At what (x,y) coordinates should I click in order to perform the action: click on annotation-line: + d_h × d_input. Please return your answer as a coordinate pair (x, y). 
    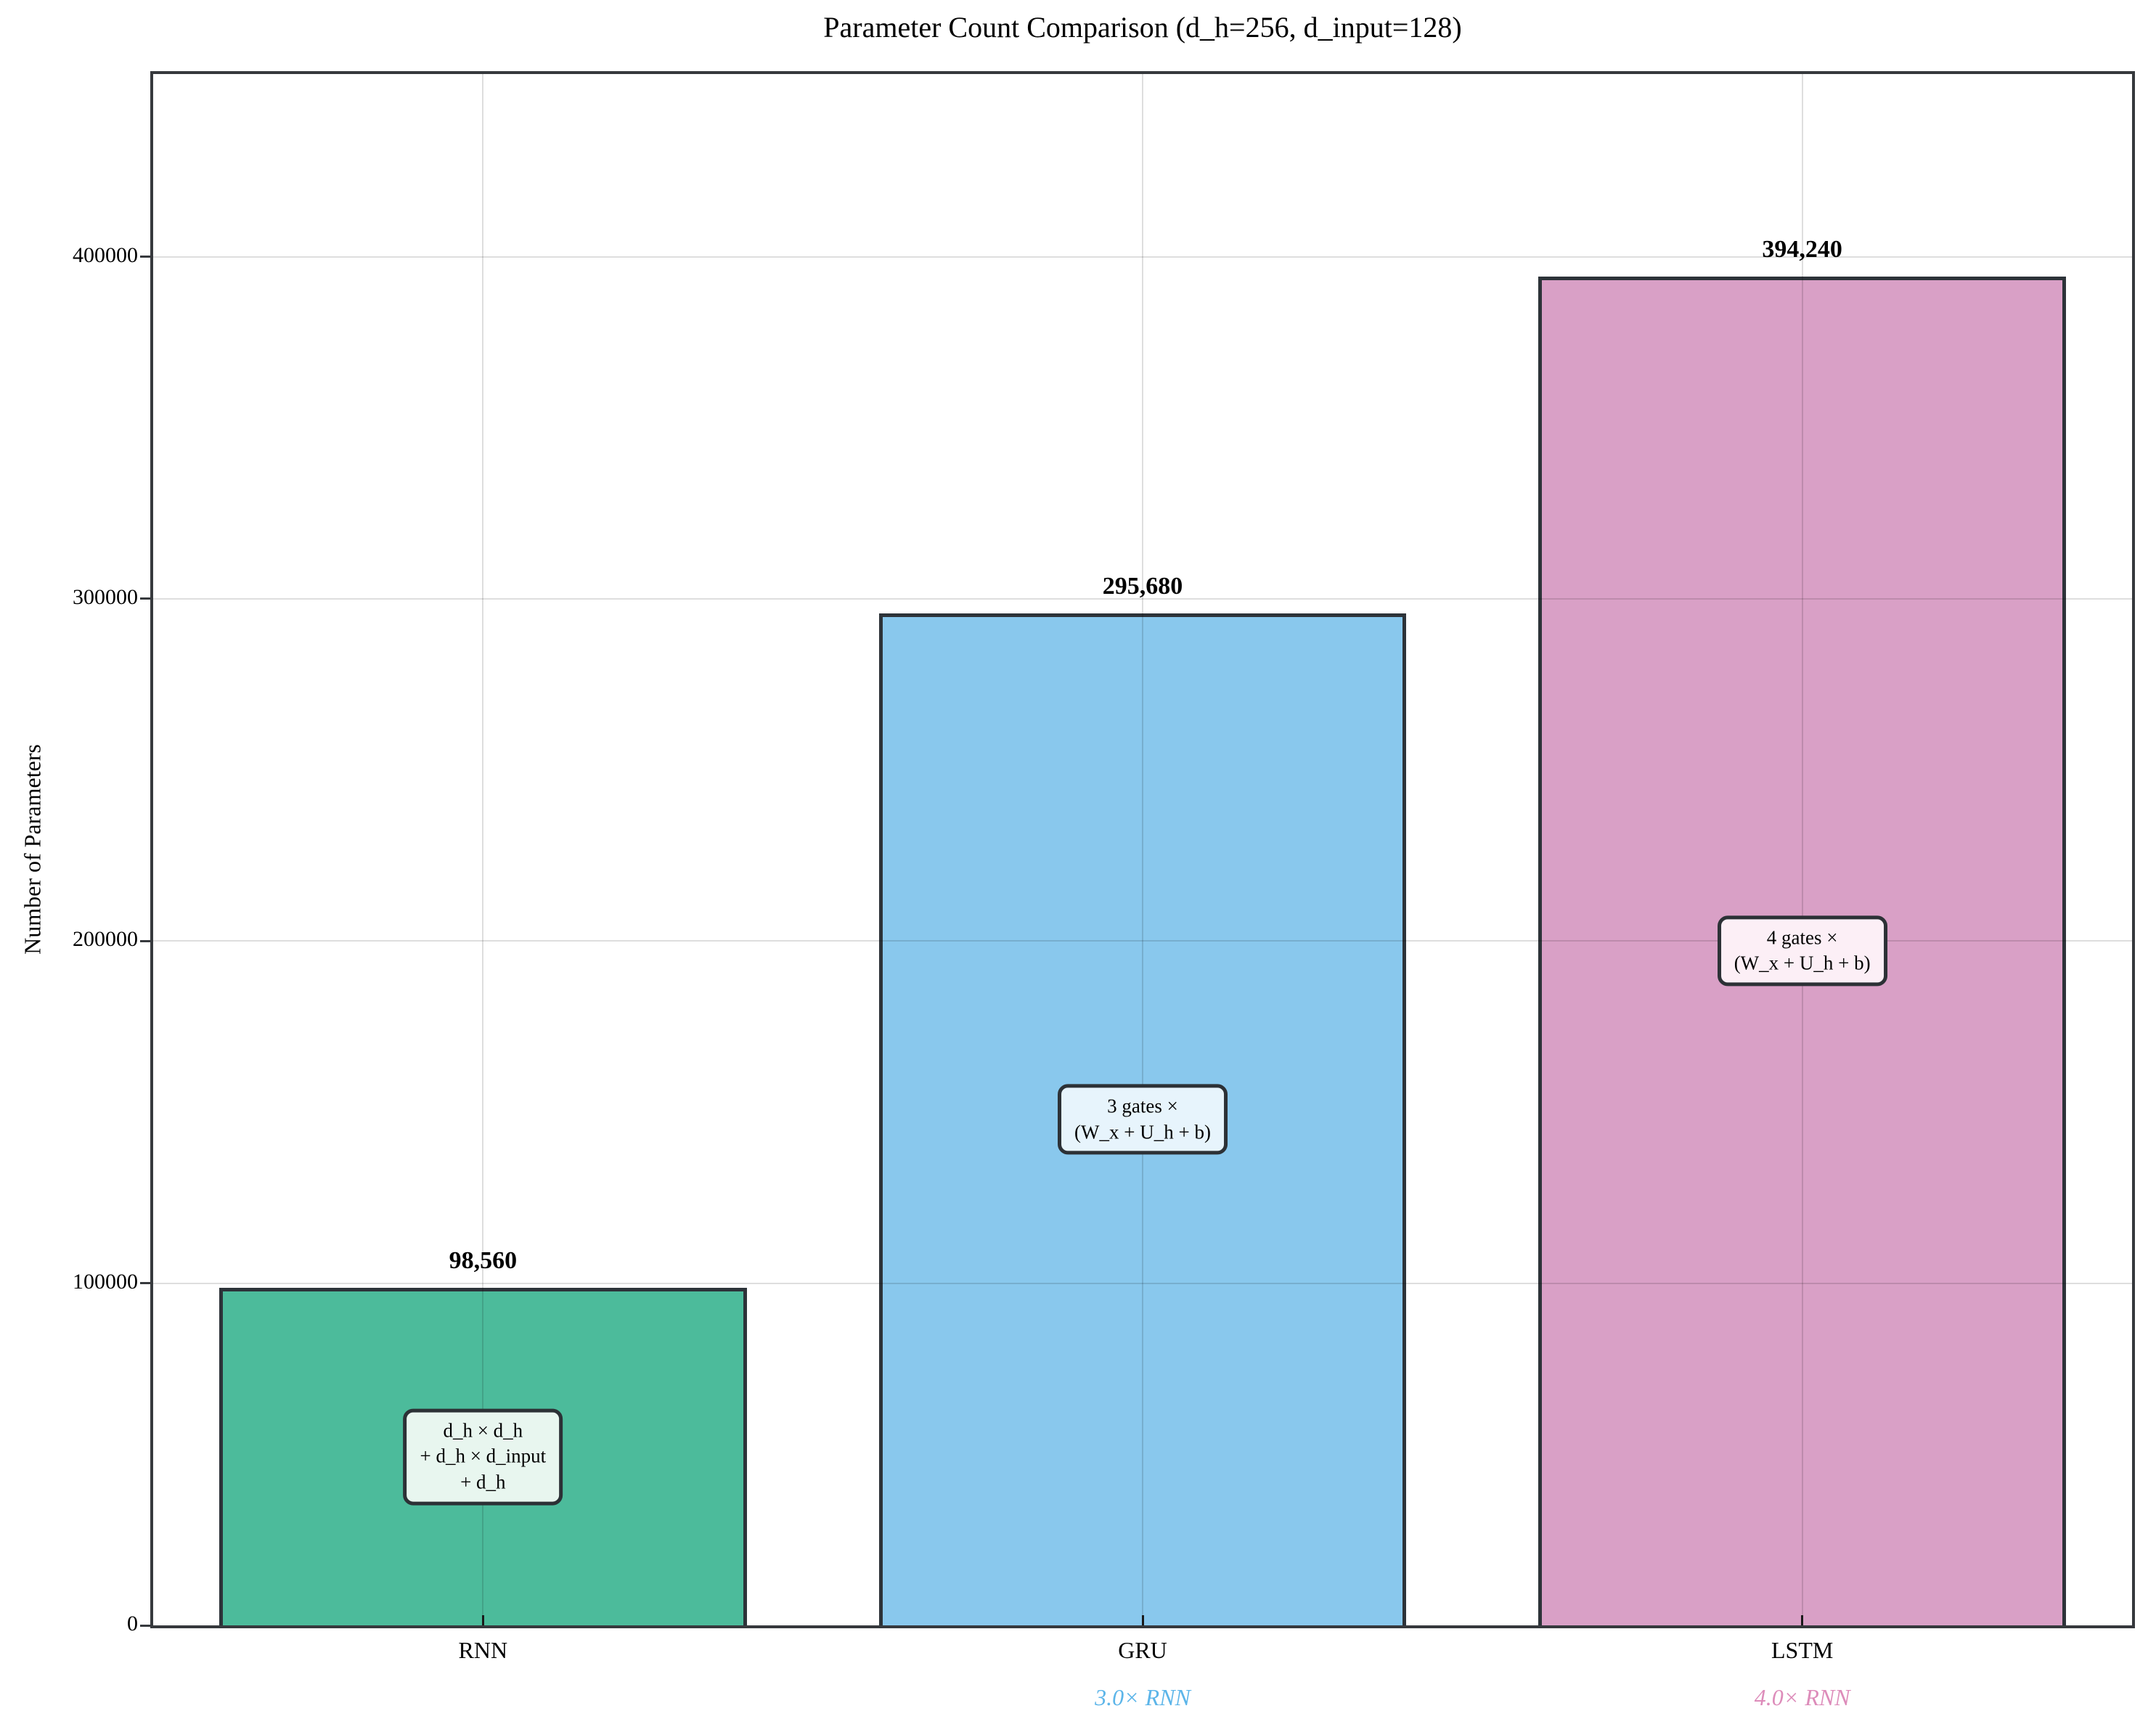
    Looking at the image, I should click on (484, 1456).